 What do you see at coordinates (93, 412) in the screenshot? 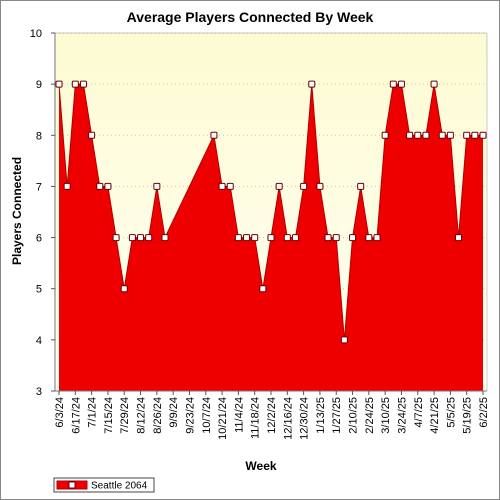
I see `x-tick-label: 7/1/24` at bounding box center [93, 412].